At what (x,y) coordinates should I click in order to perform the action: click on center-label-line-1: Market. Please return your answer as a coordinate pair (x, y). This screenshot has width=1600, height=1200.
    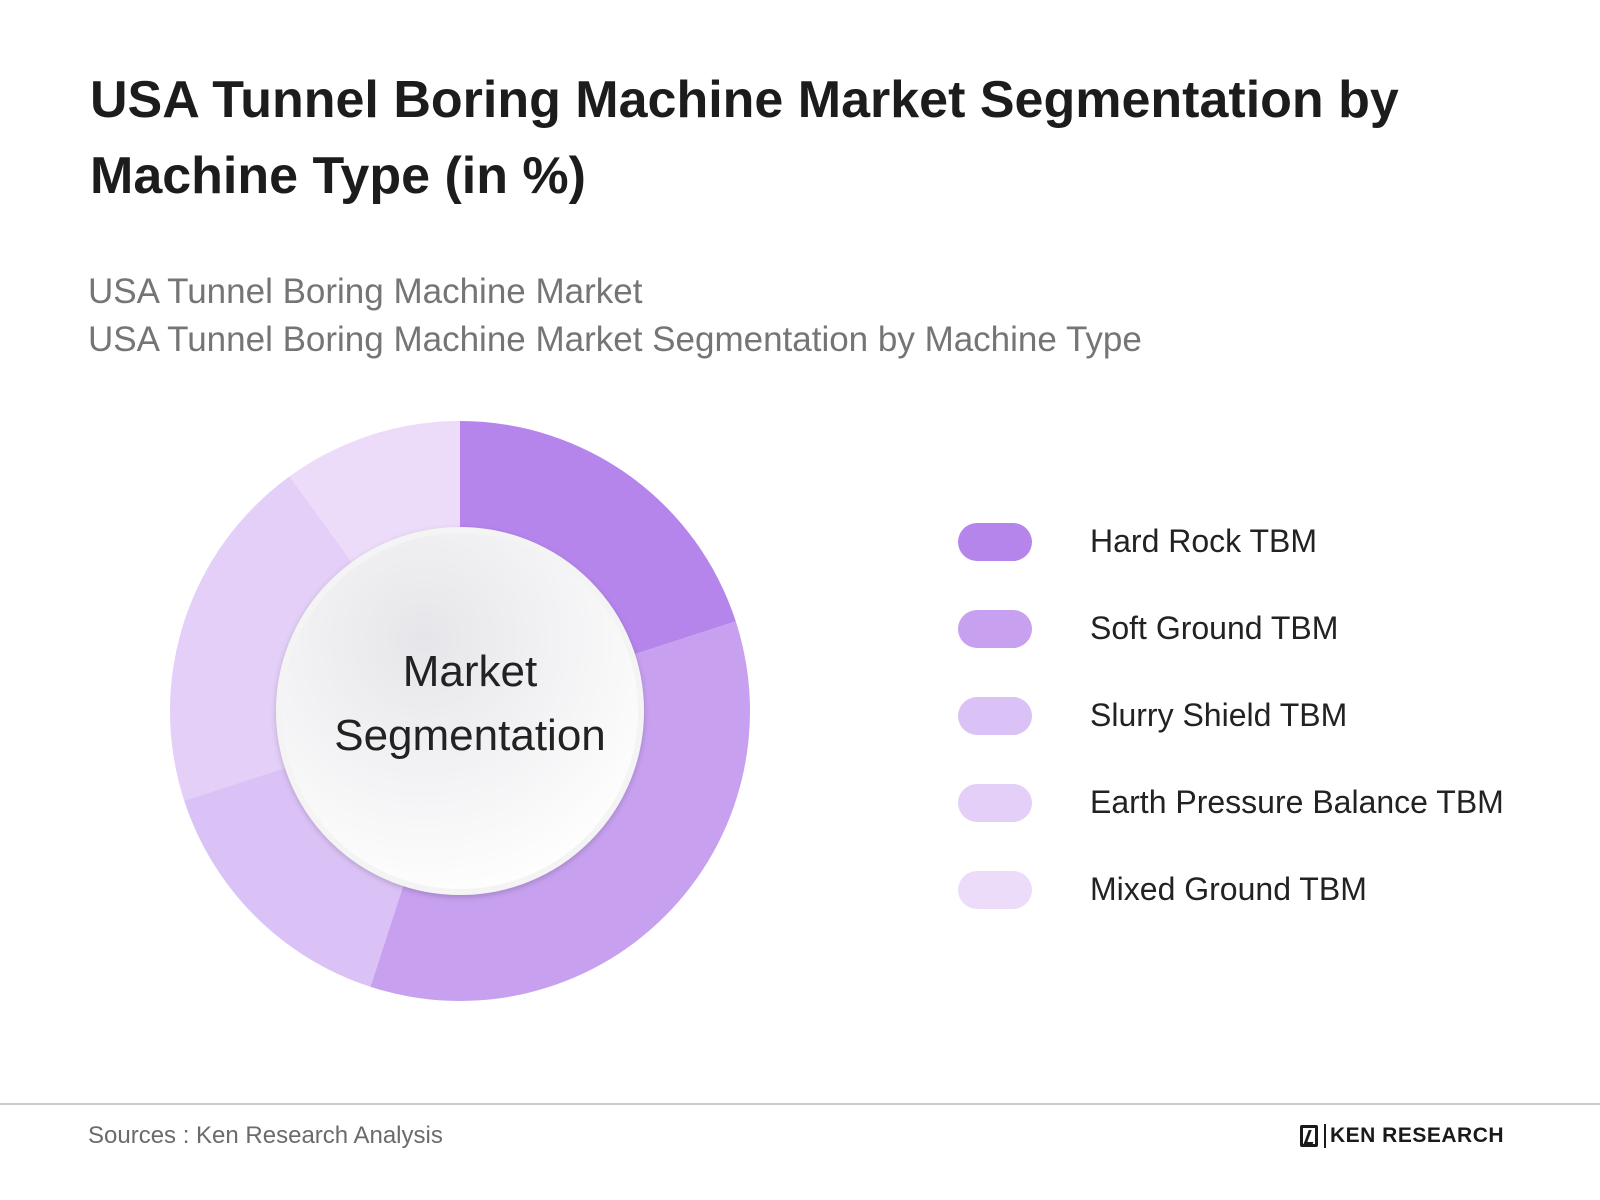
    Looking at the image, I should click on (470, 671).